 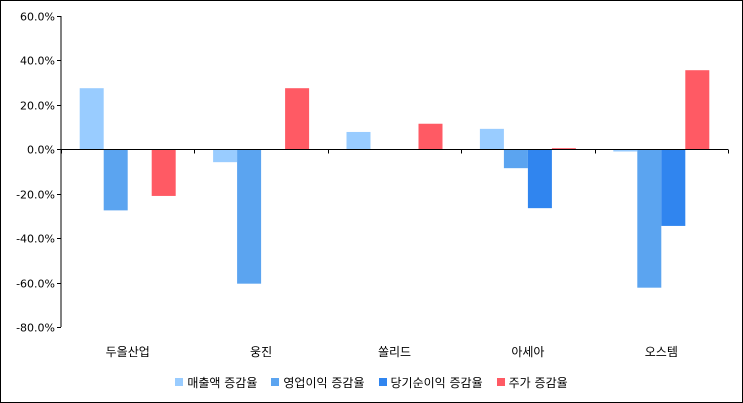 What do you see at coordinates (37, 106) in the screenshot?
I see `y-tick-label: 20.0%` at bounding box center [37, 106].